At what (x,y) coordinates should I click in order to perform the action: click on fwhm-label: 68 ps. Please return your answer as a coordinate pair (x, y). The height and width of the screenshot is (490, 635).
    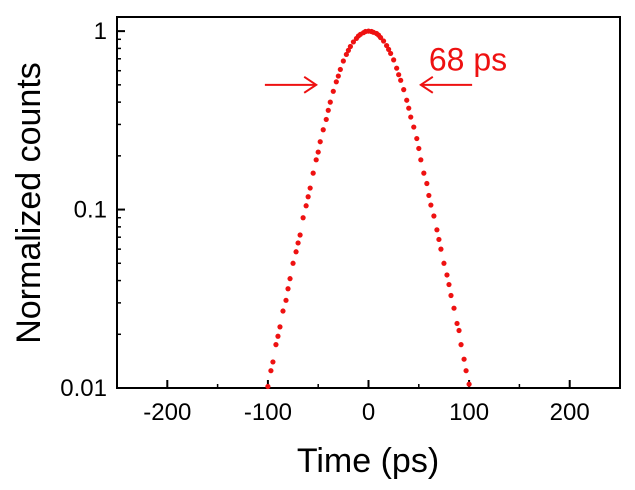
    Looking at the image, I should click on (468, 60).